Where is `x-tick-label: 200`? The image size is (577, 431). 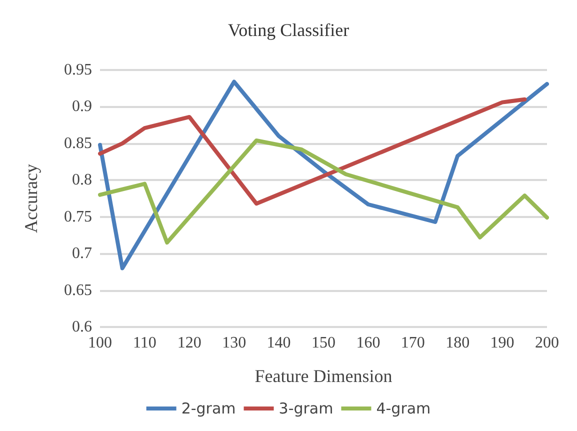
x-tick-label: 200 is located at coordinates (547, 343).